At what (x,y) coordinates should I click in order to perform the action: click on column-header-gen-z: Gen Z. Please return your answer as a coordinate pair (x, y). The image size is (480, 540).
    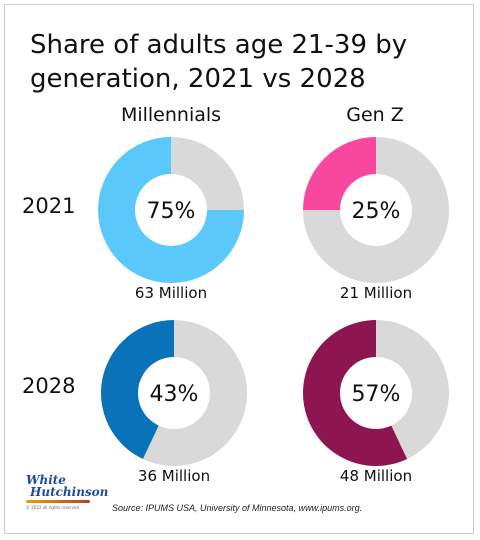
    Looking at the image, I should click on (375, 115).